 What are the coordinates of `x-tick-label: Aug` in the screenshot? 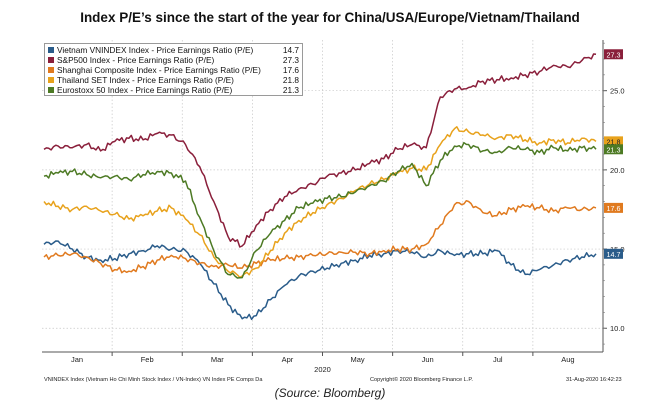 It's located at (567, 359).